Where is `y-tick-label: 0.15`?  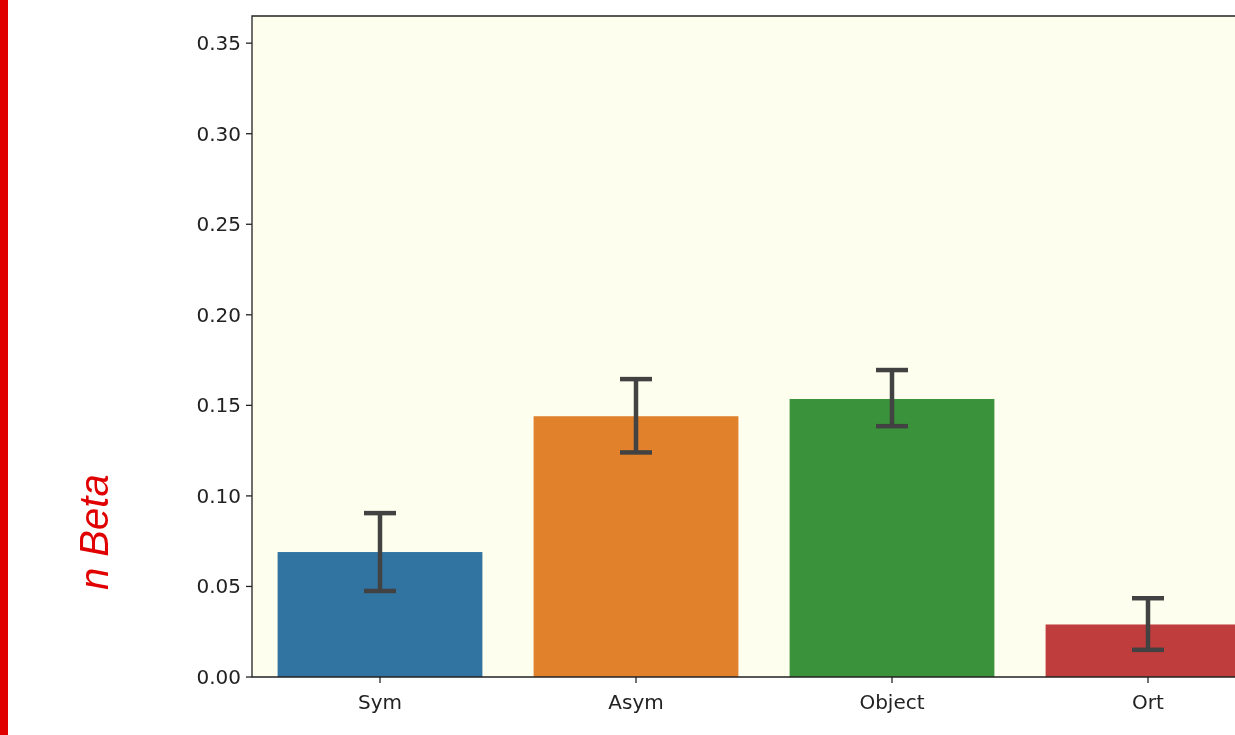 y-tick-label: 0.15 is located at coordinates (218, 405).